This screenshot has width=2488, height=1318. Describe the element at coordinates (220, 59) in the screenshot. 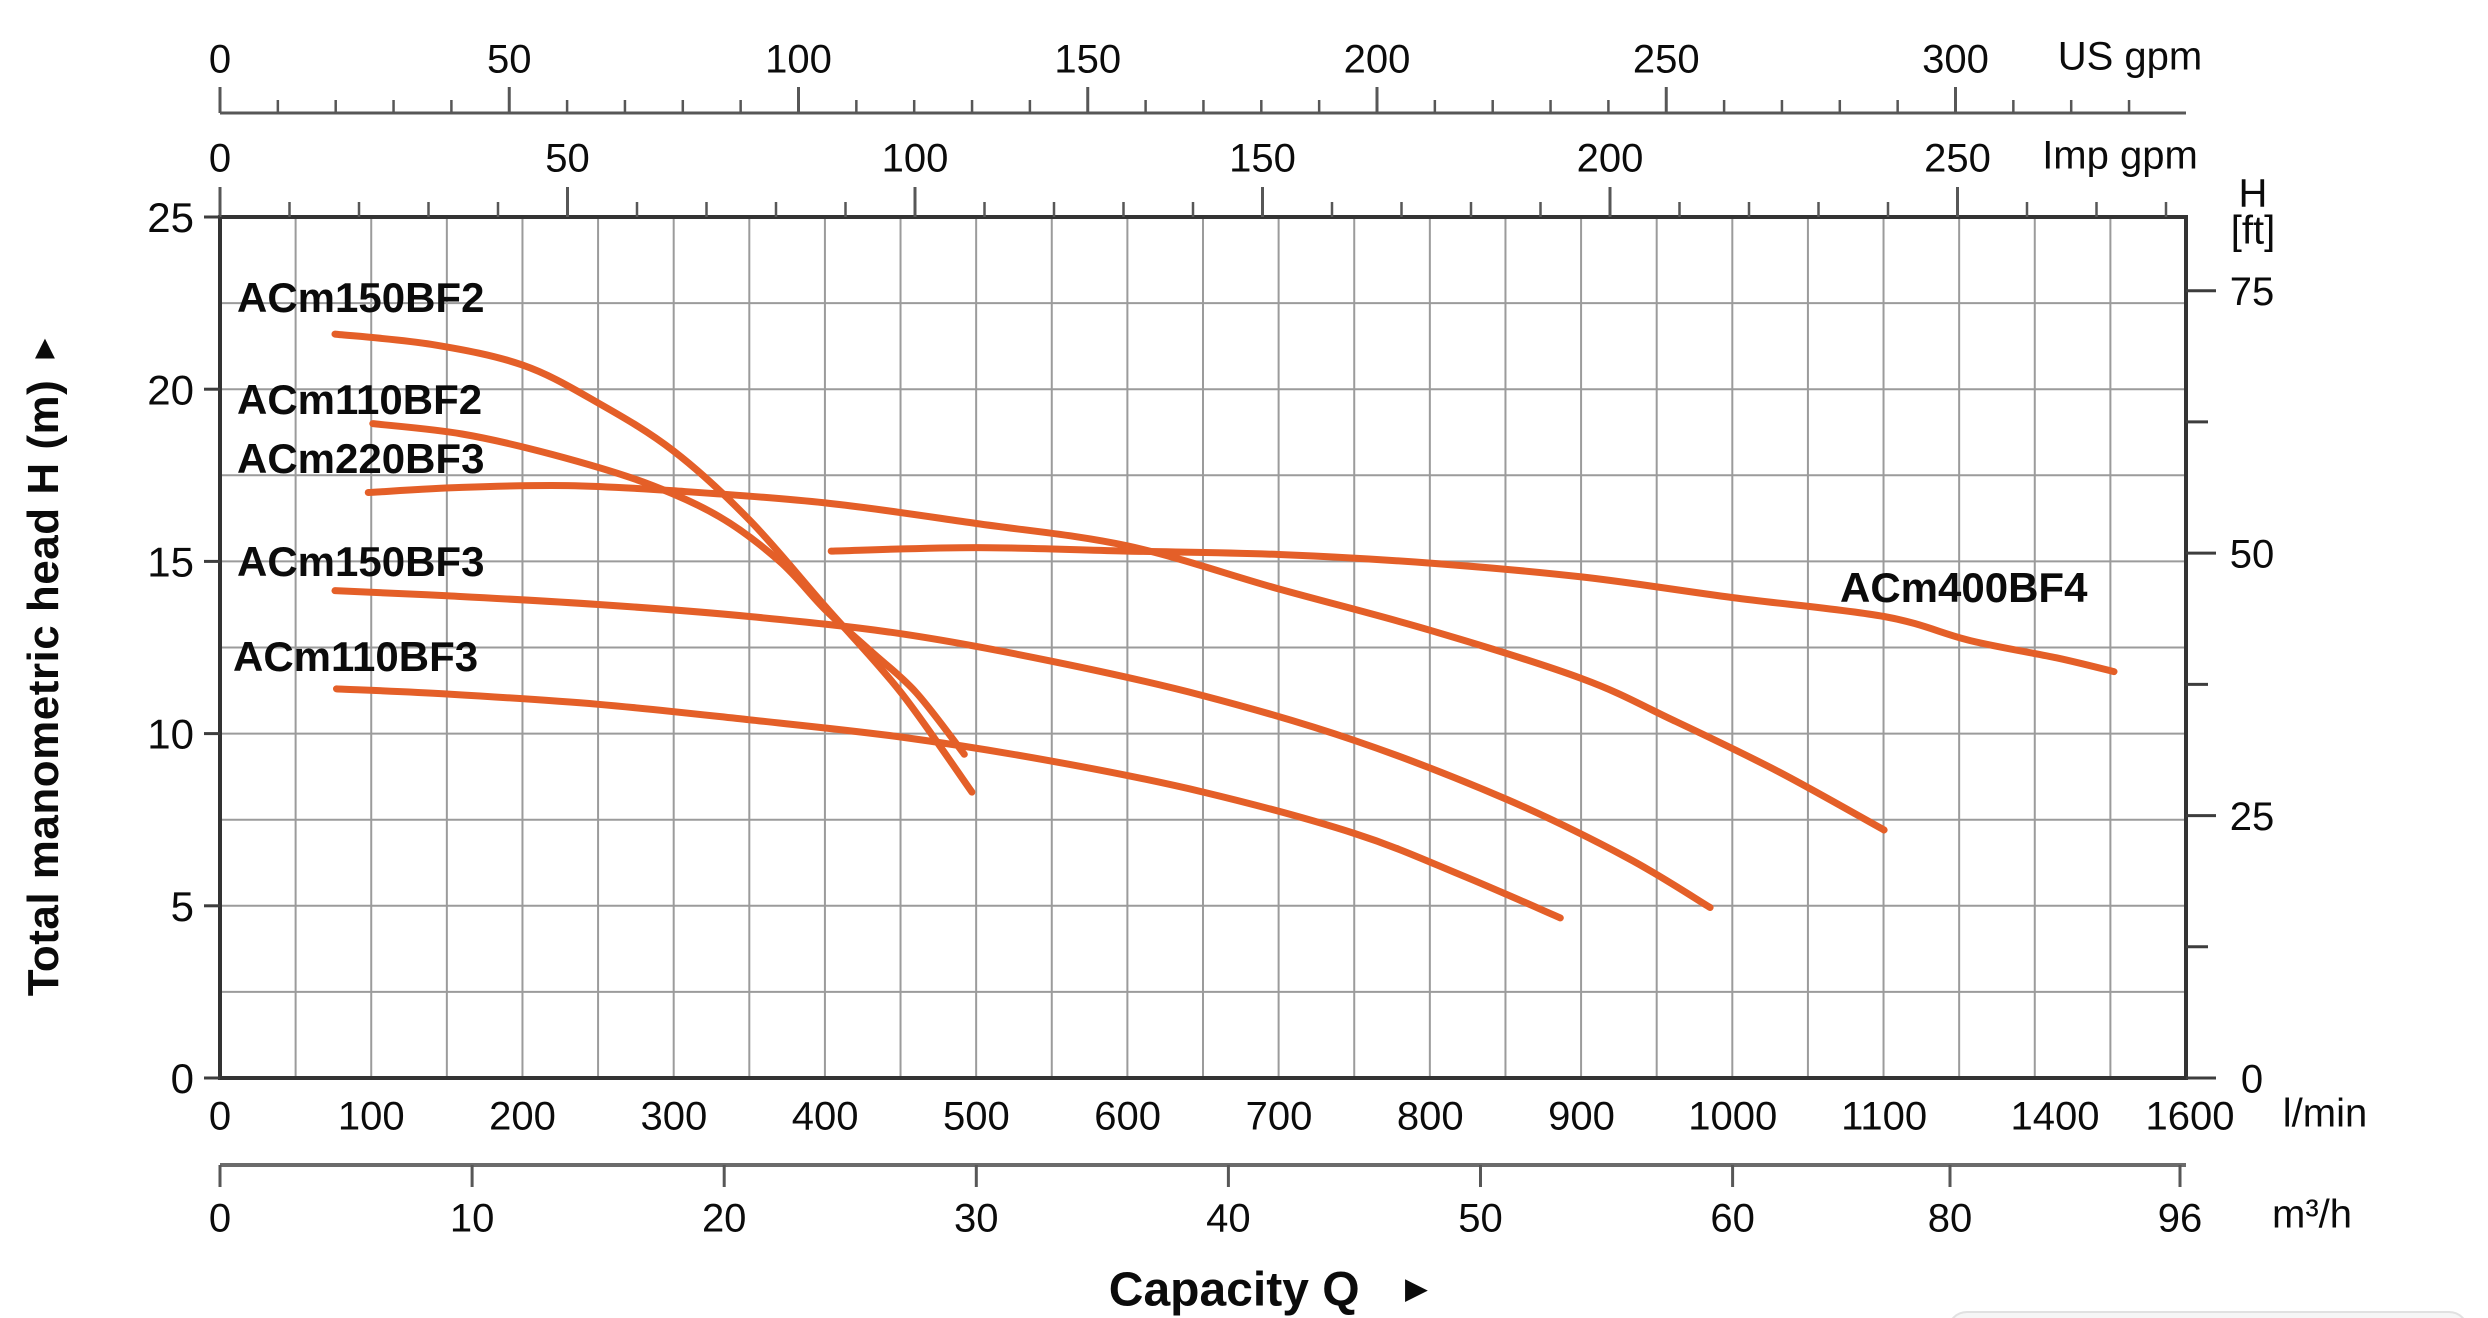

I see `us-gpm-tick-label: 0` at that location.